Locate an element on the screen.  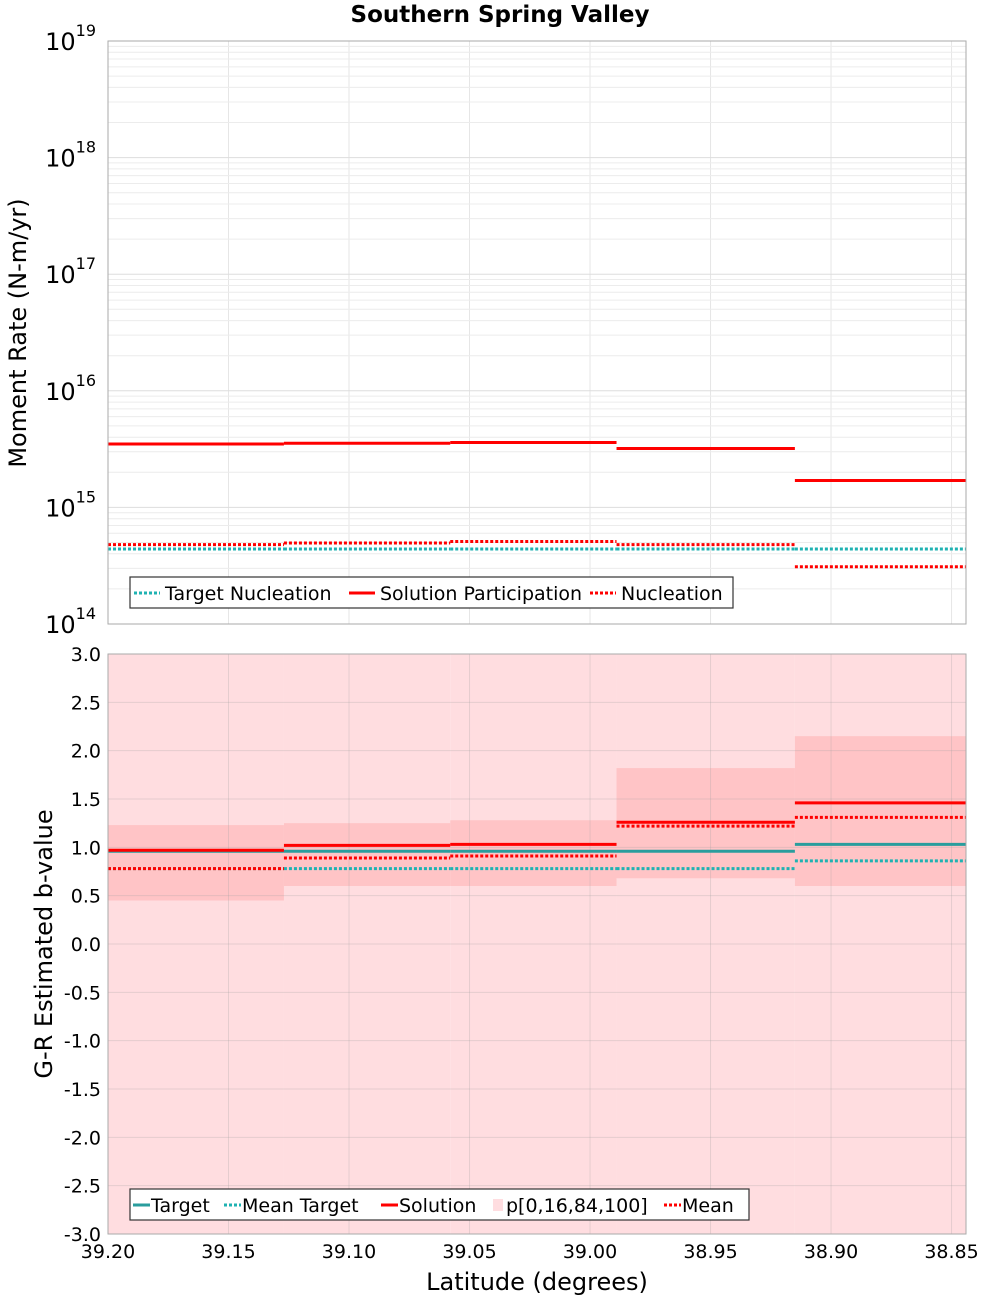
b-value-tick-label: -2.0 is located at coordinates (82, 1138).